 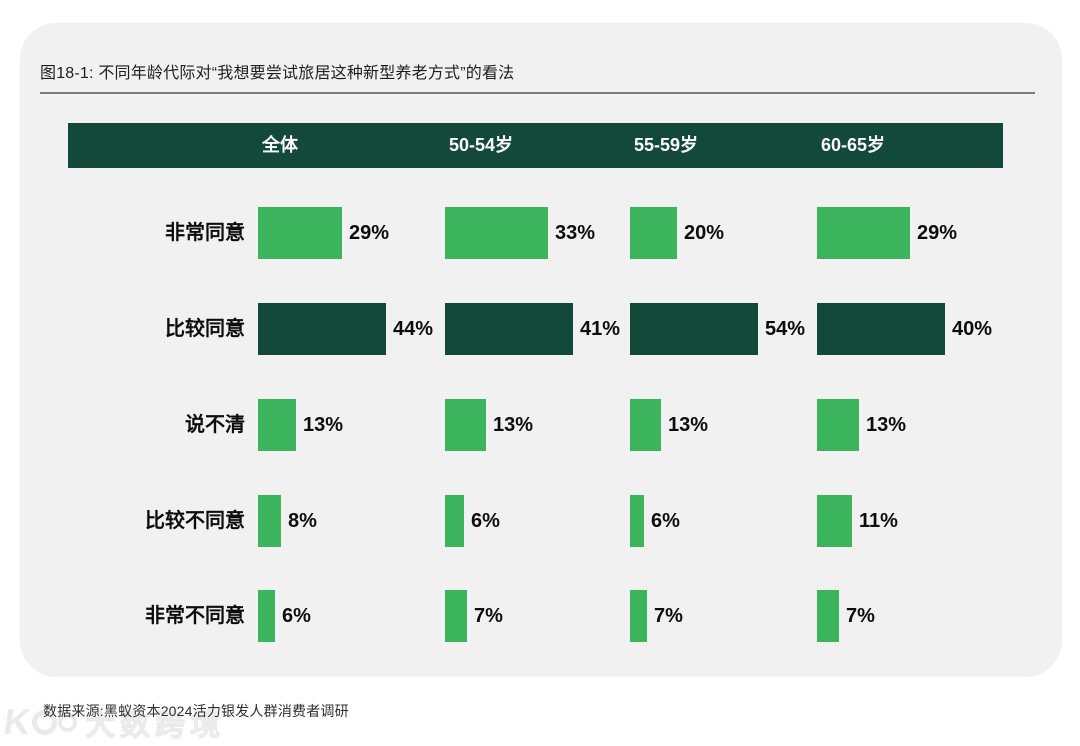 What do you see at coordinates (575, 233) in the screenshot?
I see `bar-value-label: 33%` at bounding box center [575, 233].